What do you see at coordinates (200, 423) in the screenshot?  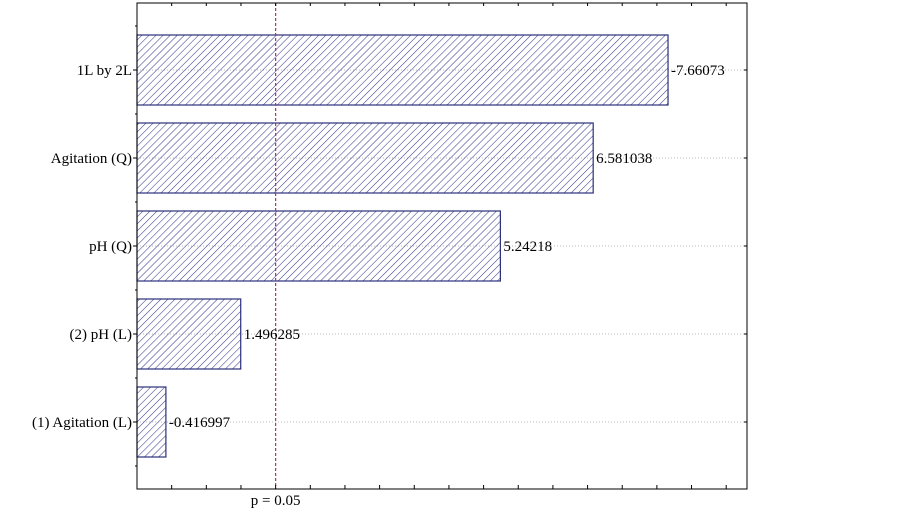 I see `data-label: -0.416997` at bounding box center [200, 423].